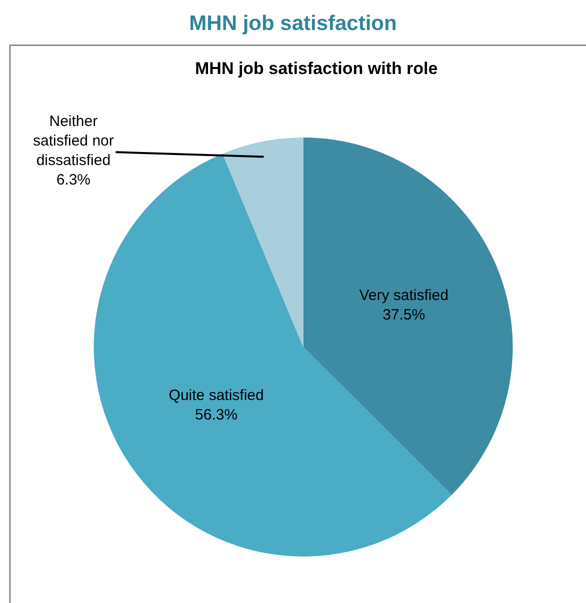 The width and height of the screenshot is (586, 603). Describe the element at coordinates (404, 315) in the screenshot. I see `data-label: 37.5%` at that location.